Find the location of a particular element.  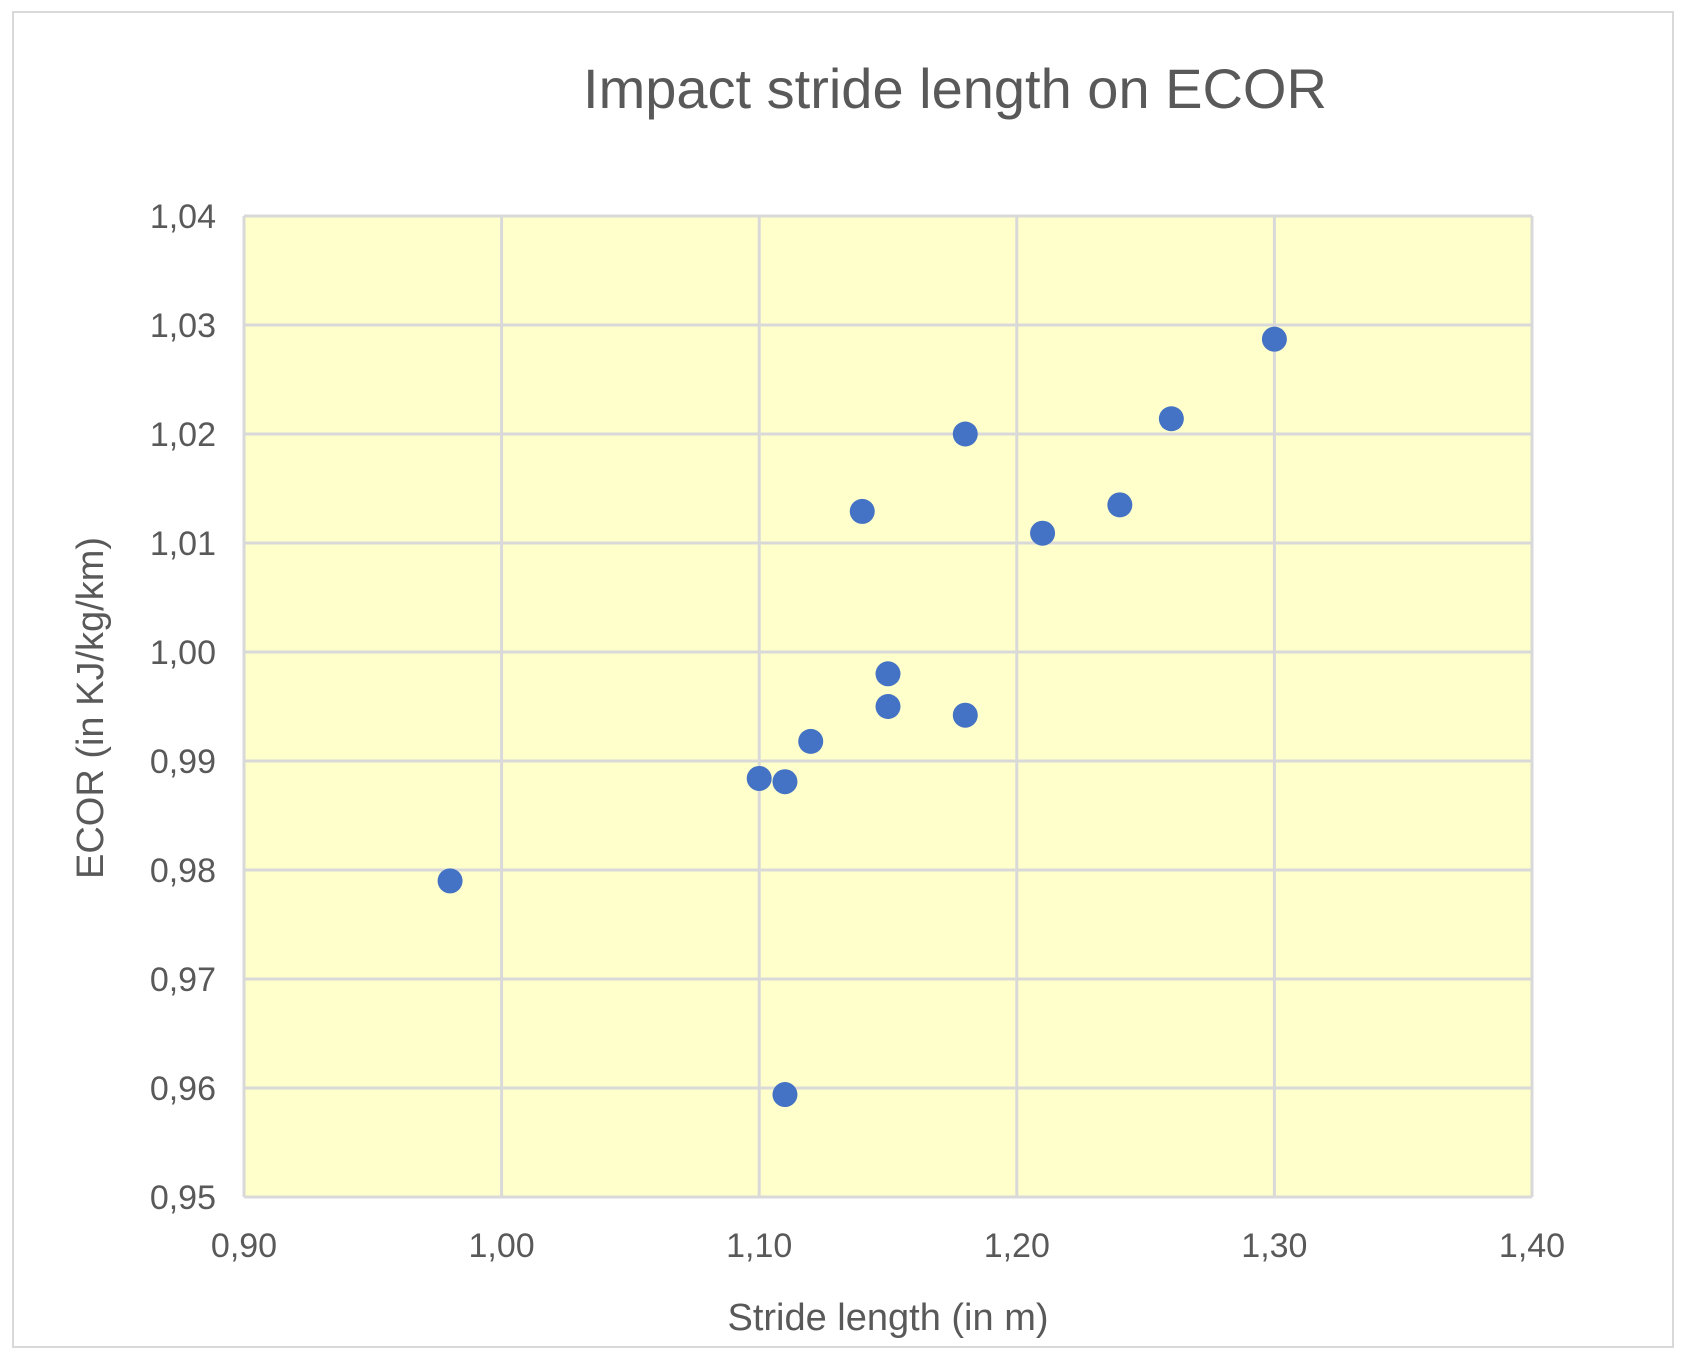

y-tick-label: 0,99 is located at coordinates (183, 762).